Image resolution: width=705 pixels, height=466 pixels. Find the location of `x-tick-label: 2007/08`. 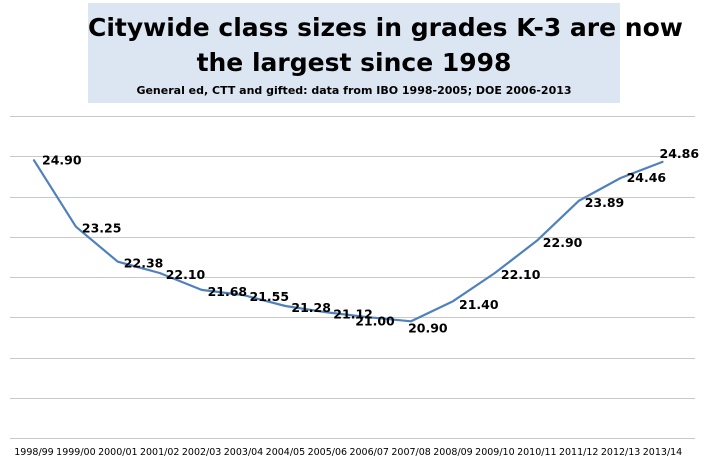

x-tick-label: 2007/08 is located at coordinates (410, 452).